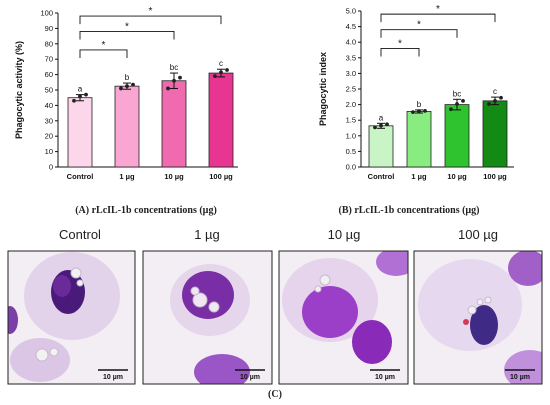 This screenshot has width=550, height=405. What do you see at coordinates (49, 120) in the screenshot?
I see `y-tick-label: 30` at bounding box center [49, 120].